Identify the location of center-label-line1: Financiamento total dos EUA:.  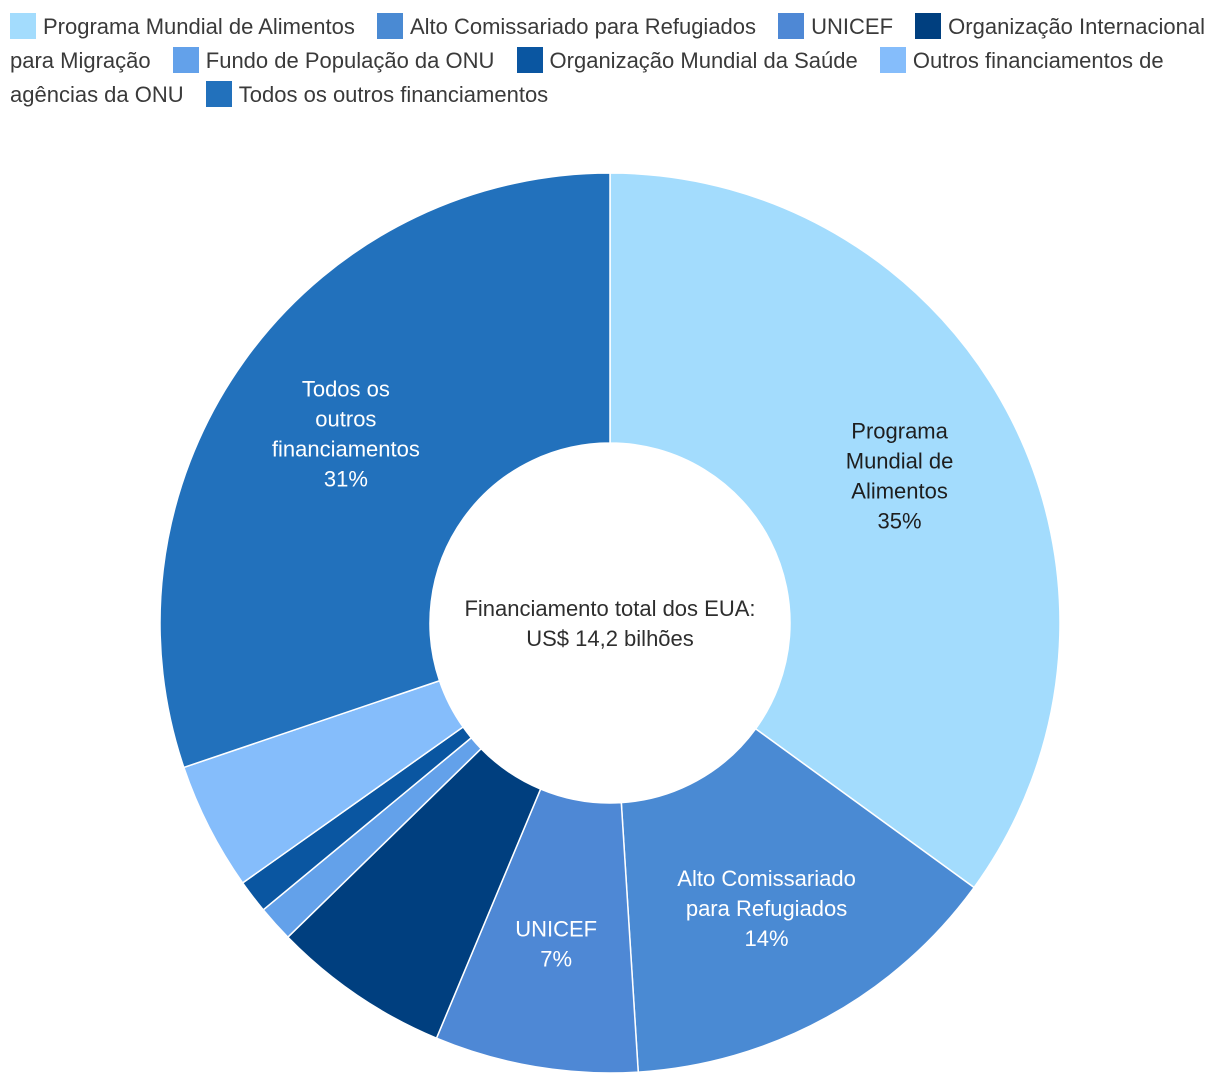
(609, 608).